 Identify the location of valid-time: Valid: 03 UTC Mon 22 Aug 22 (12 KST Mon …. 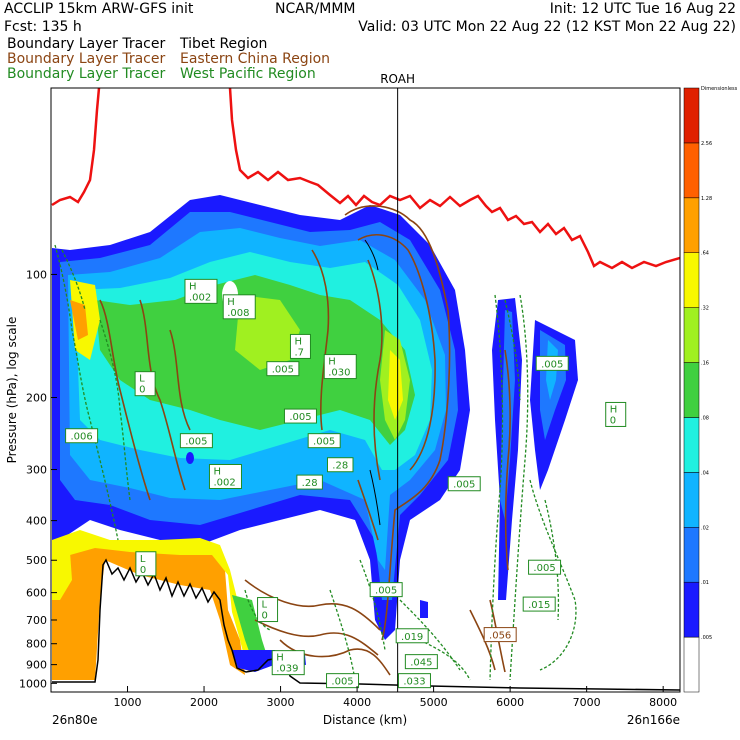
(547, 27).